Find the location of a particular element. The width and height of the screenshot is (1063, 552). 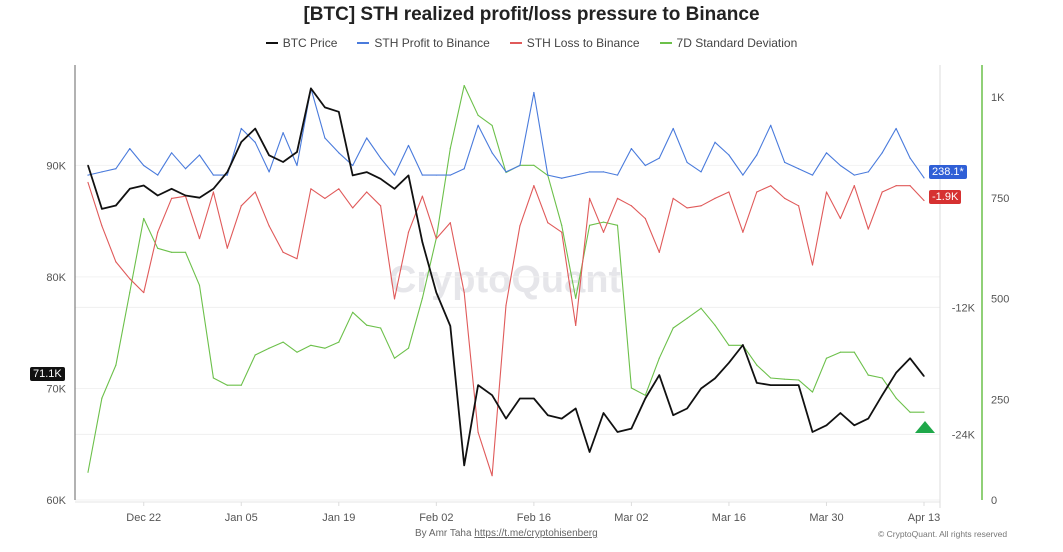

legend-item-loss: STH Loss to Binance is located at coordinates (574, 43).